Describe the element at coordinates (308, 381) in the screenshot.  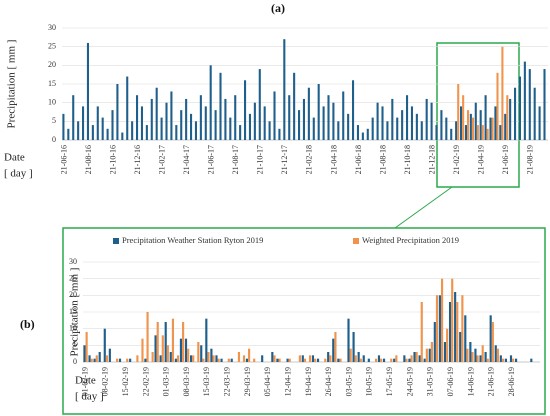
I see `x-tick-label: 19-04-19` at that location.